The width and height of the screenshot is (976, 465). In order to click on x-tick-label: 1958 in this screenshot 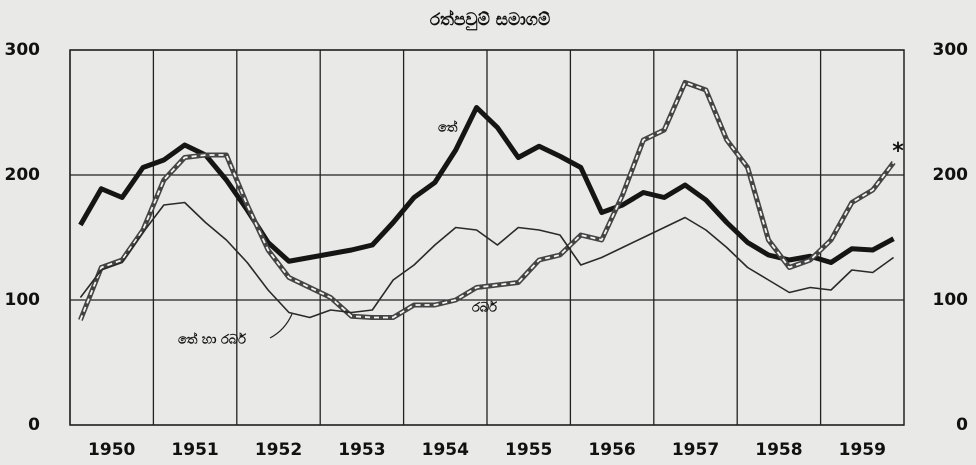, I will do `click(778, 450)`.